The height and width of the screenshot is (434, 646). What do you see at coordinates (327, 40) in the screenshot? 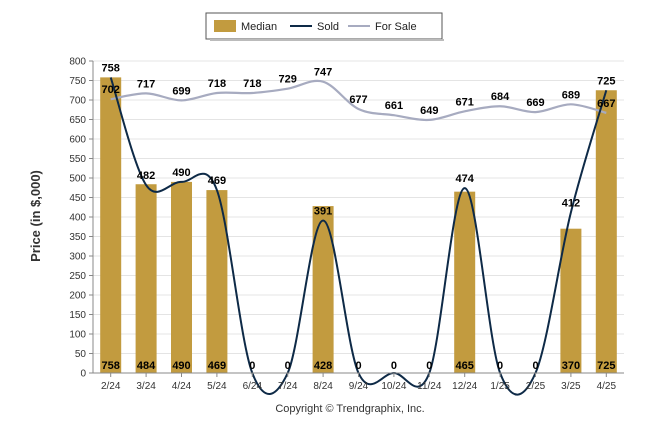
I see `legend-shadow` at bounding box center [327, 40].